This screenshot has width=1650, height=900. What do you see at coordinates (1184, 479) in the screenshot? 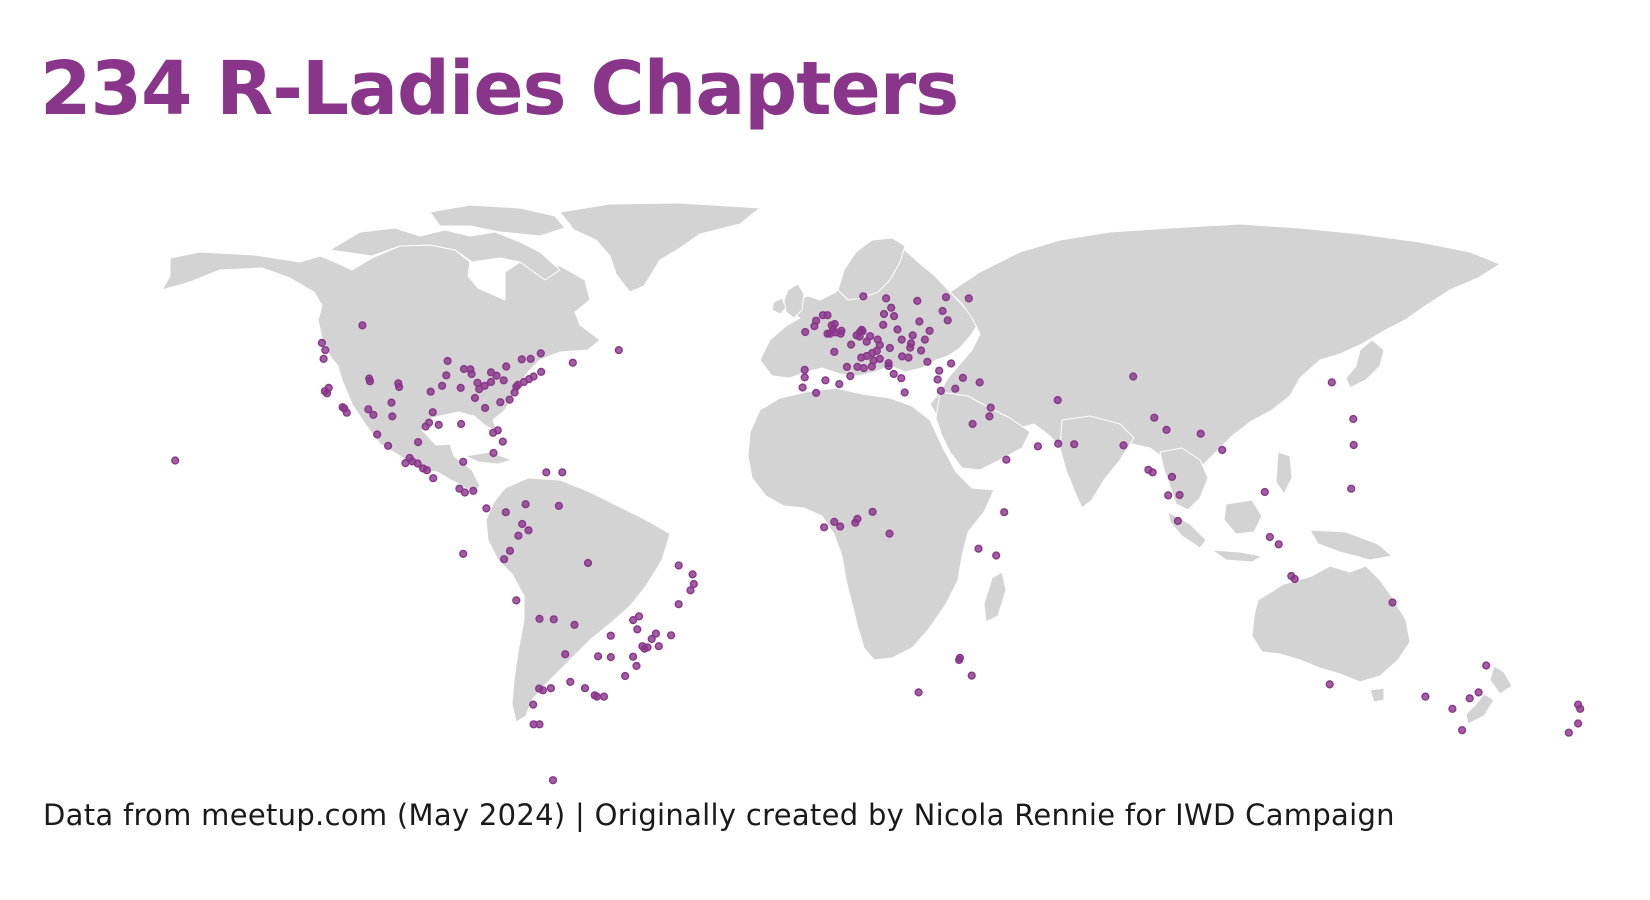
I see `land-indochina` at bounding box center [1184, 479].